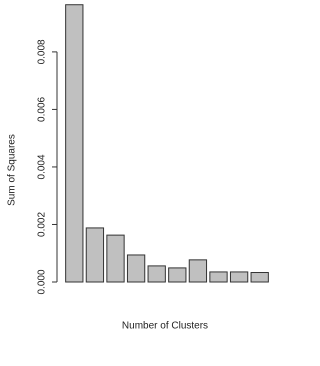 This screenshot has width=320, height=366. What do you see at coordinates (42, 281) in the screenshot?
I see `y-tick-label: 0.000` at bounding box center [42, 281].